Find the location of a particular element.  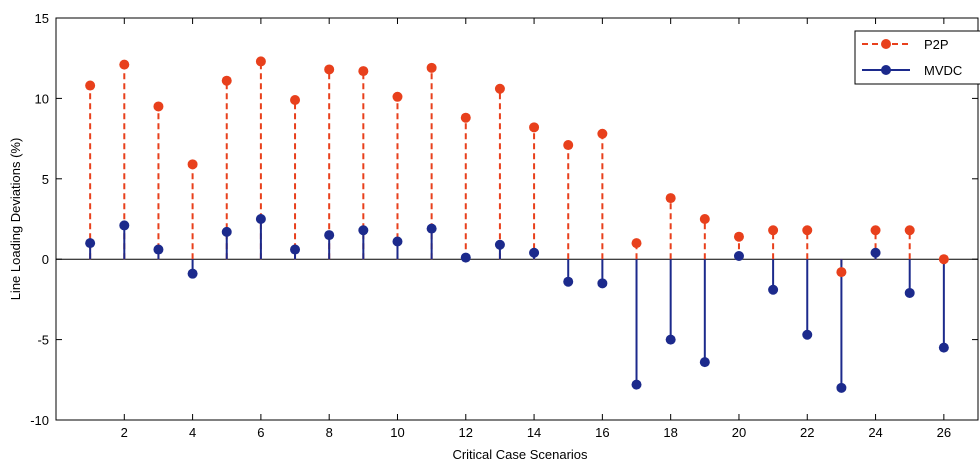

x-tick-label: 16 is located at coordinates (602, 432).